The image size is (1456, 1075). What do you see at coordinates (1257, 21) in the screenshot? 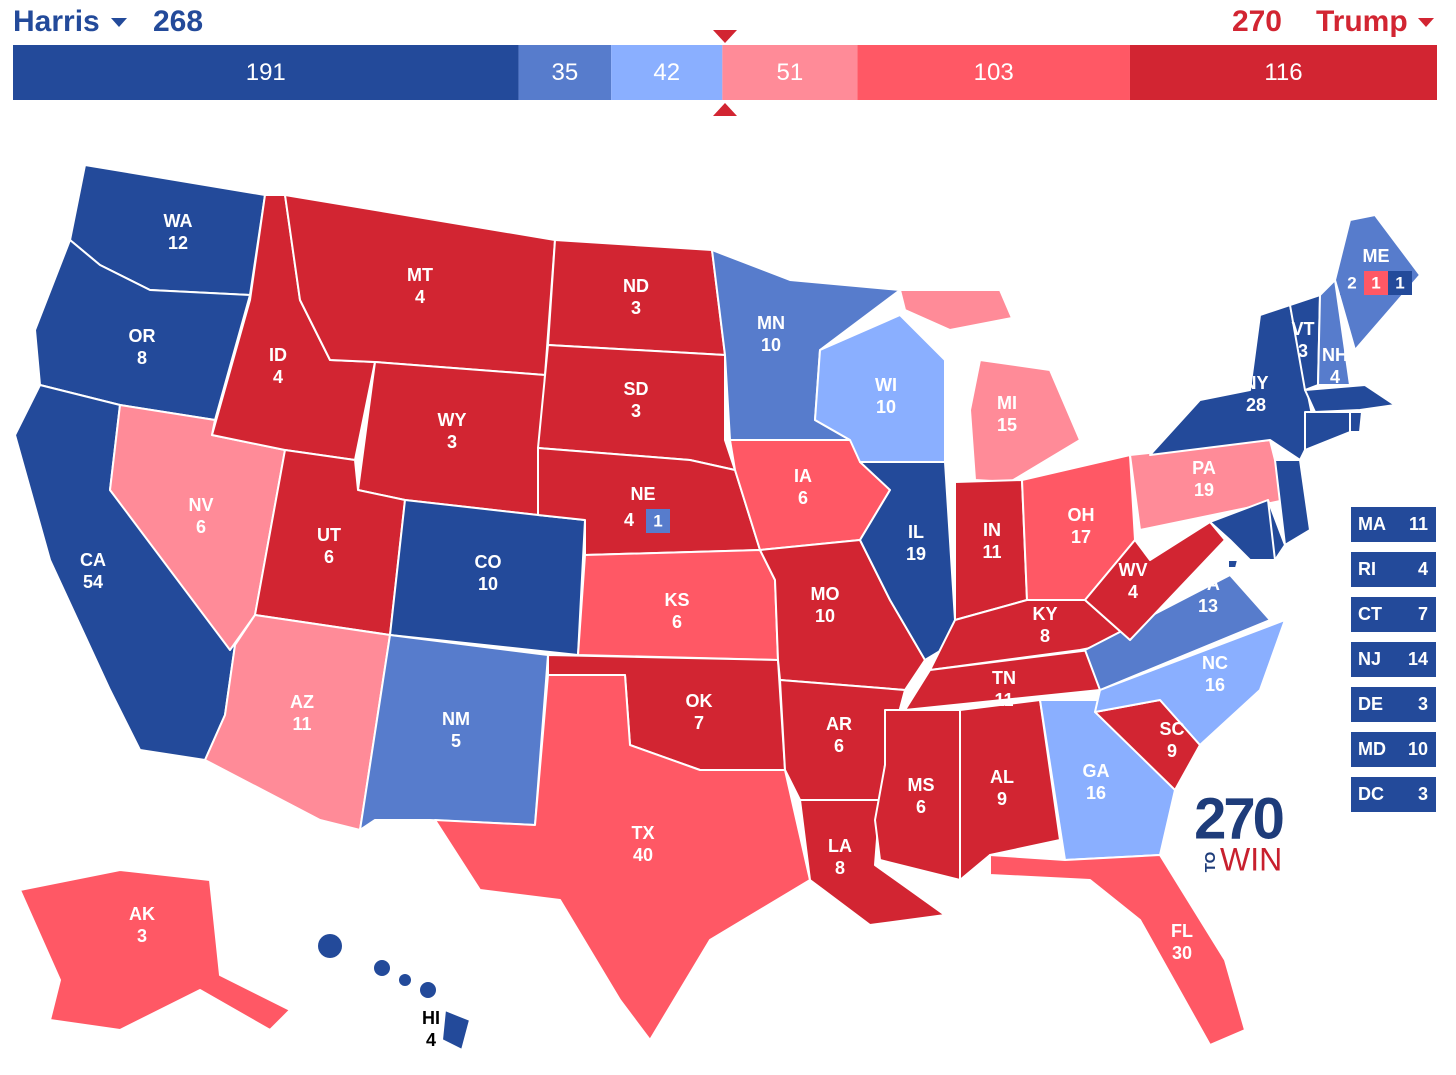
I see `right-total: 270` at bounding box center [1257, 21].